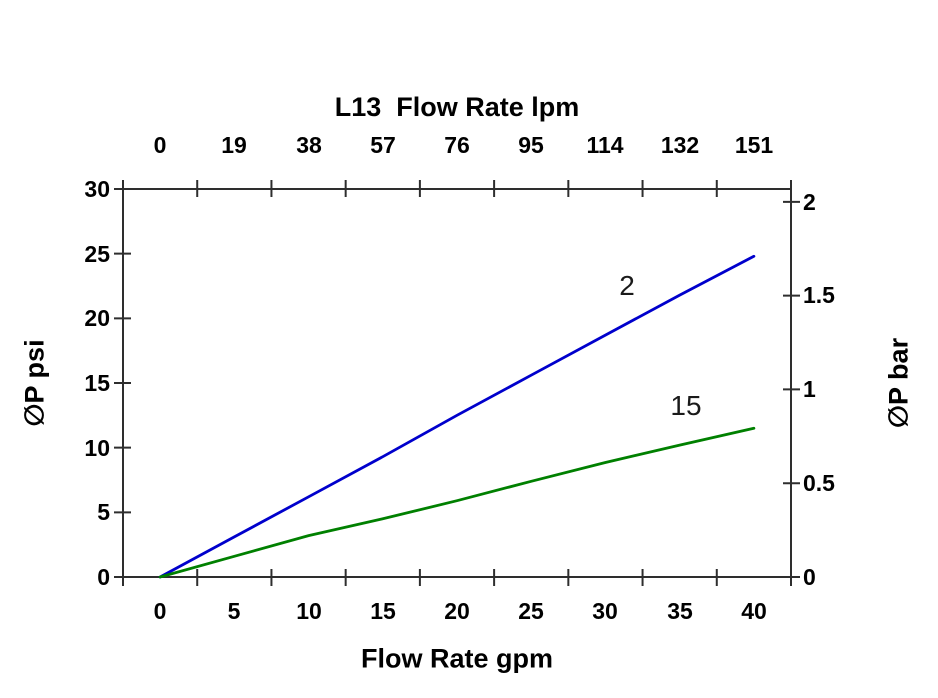 The width and height of the screenshot is (938, 698). I want to click on right-tick-label: 1.5, so click(819, 295).